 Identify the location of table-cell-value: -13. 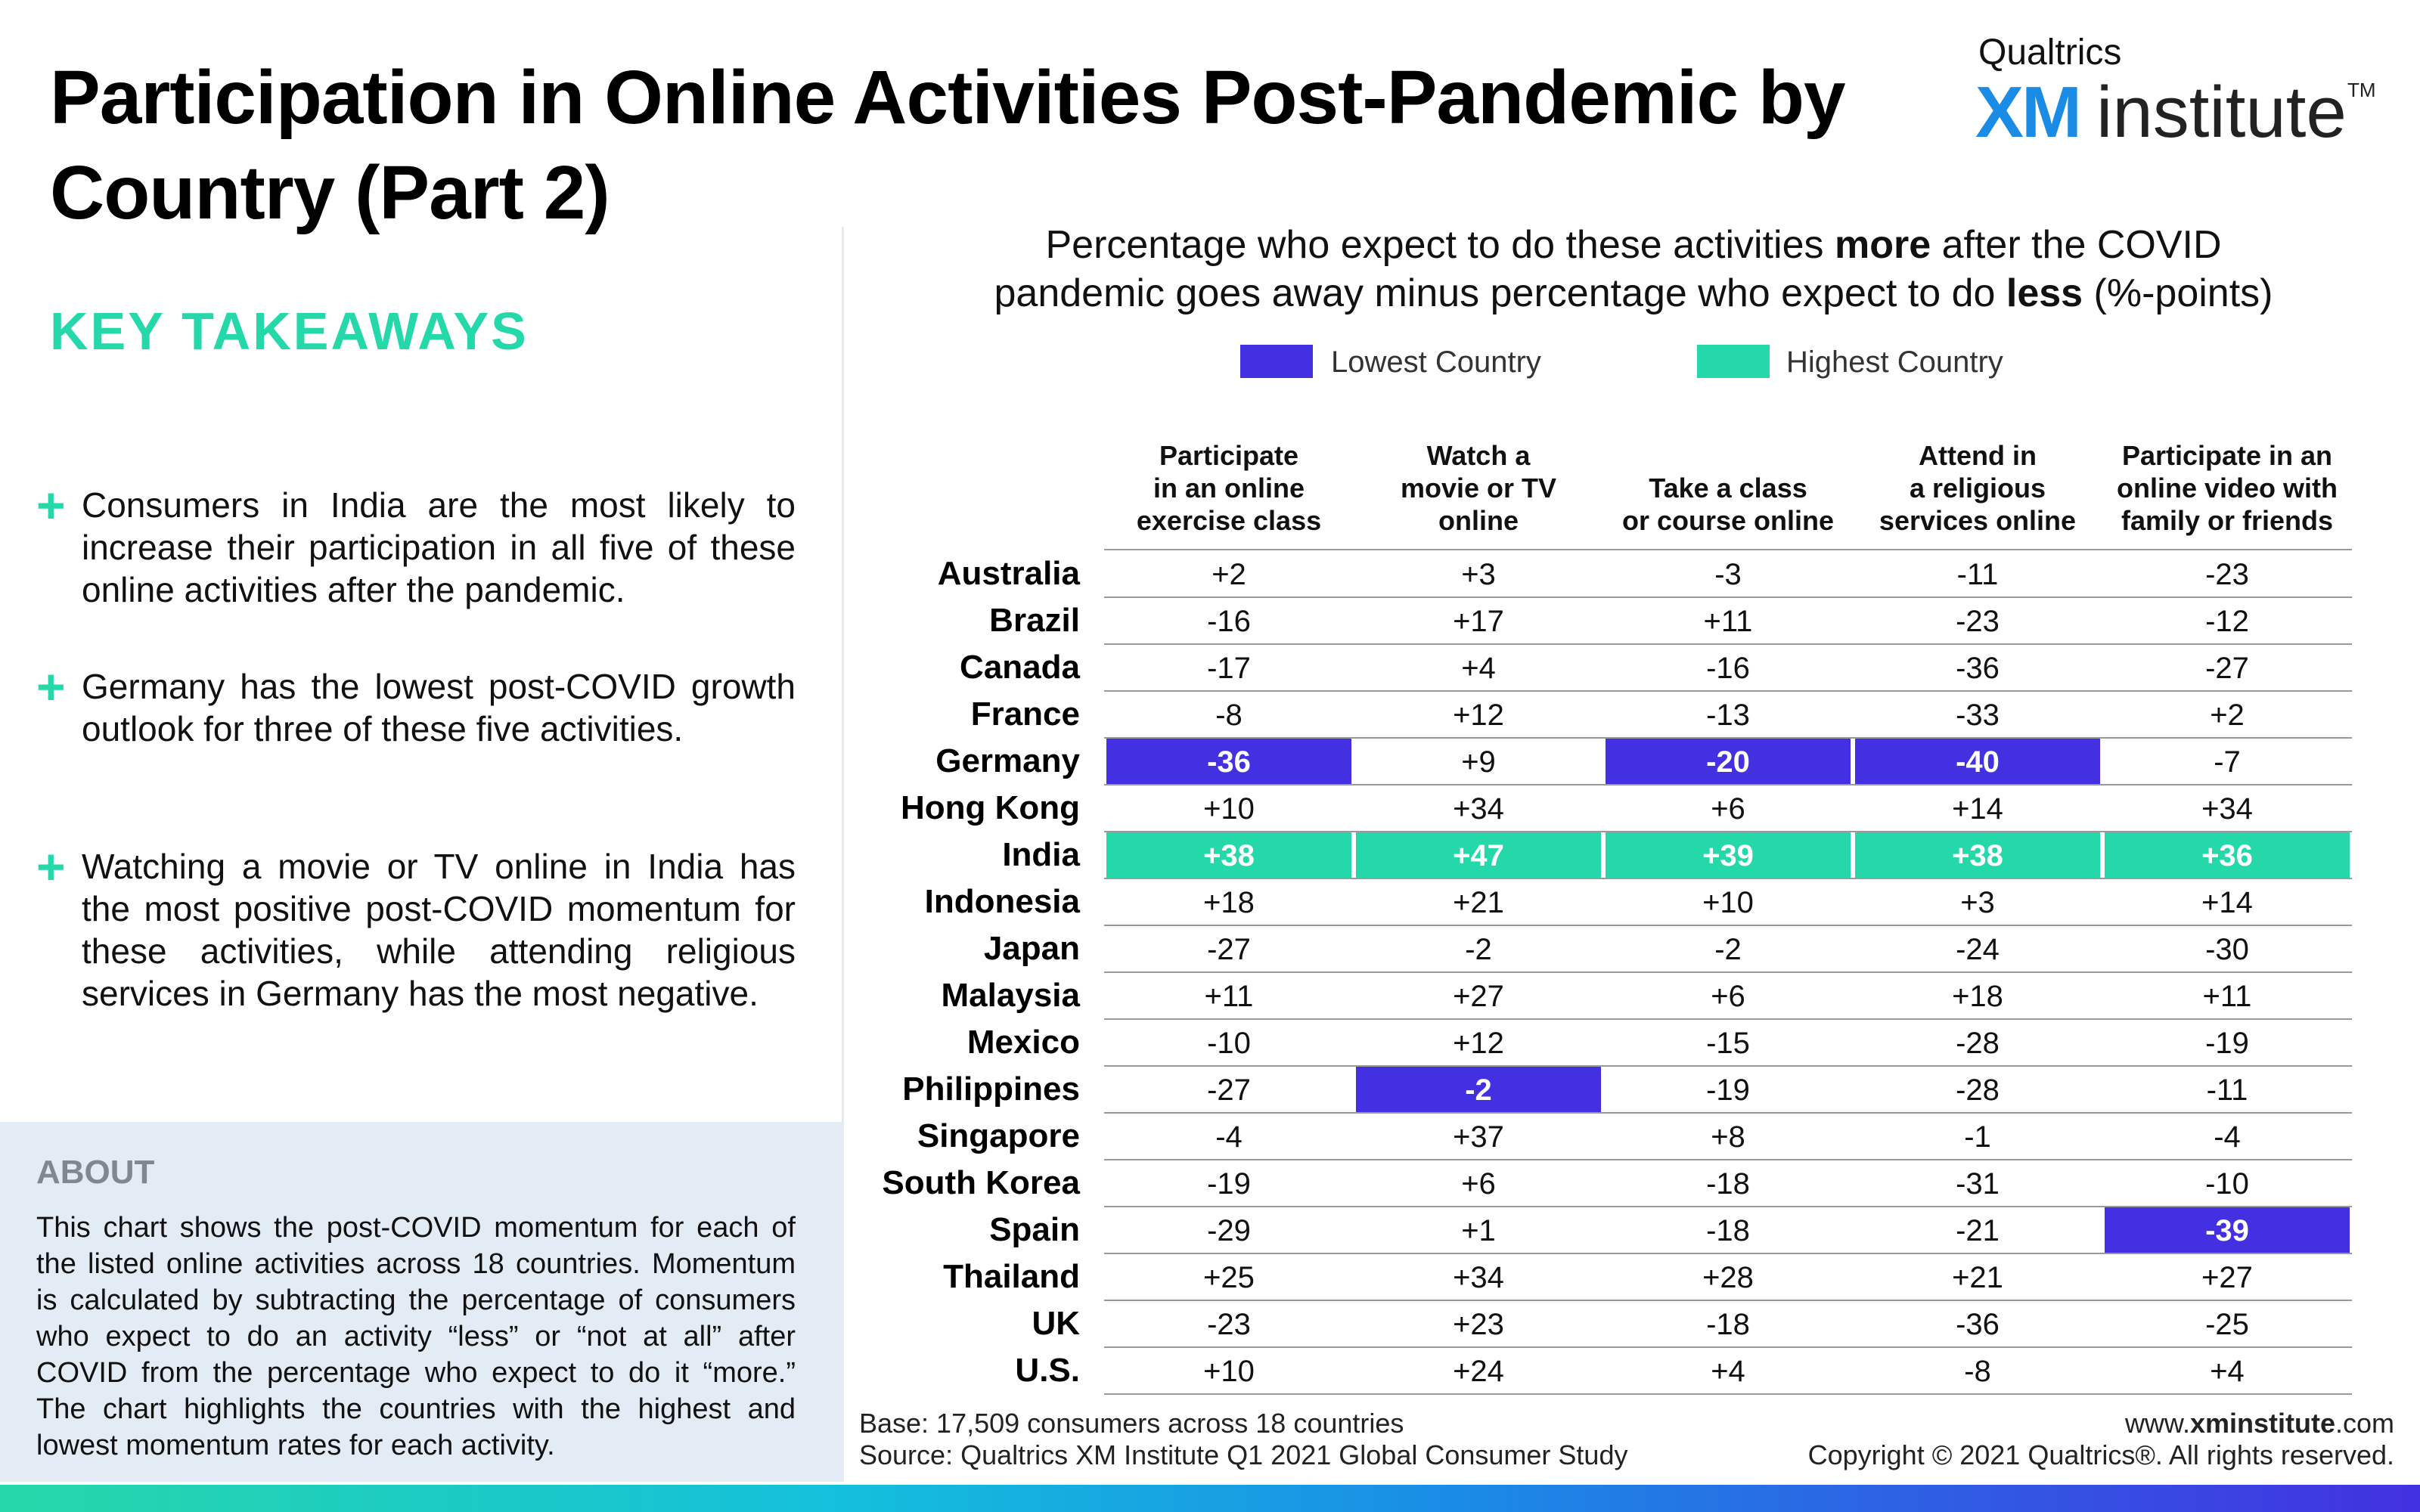
(1728, 715).